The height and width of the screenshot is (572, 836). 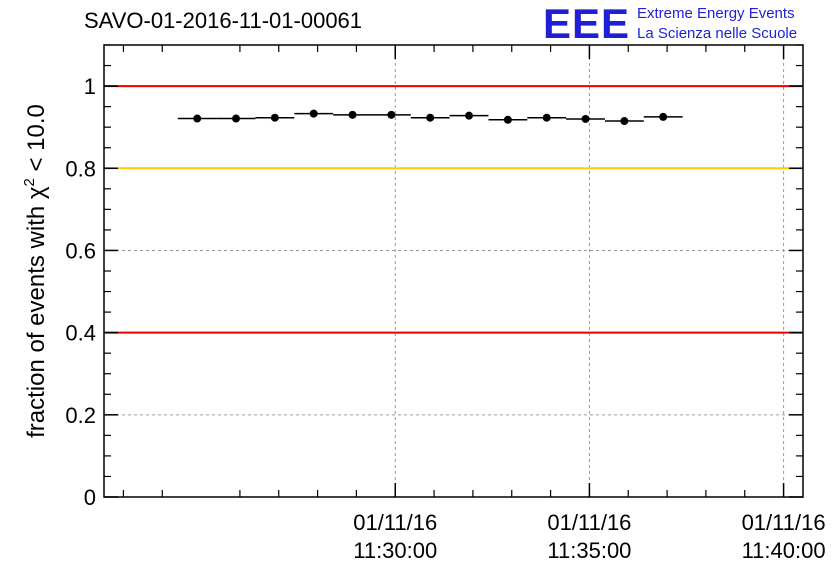 I want to click on y-tick-label: 0.8, so click(x=80, y=168).